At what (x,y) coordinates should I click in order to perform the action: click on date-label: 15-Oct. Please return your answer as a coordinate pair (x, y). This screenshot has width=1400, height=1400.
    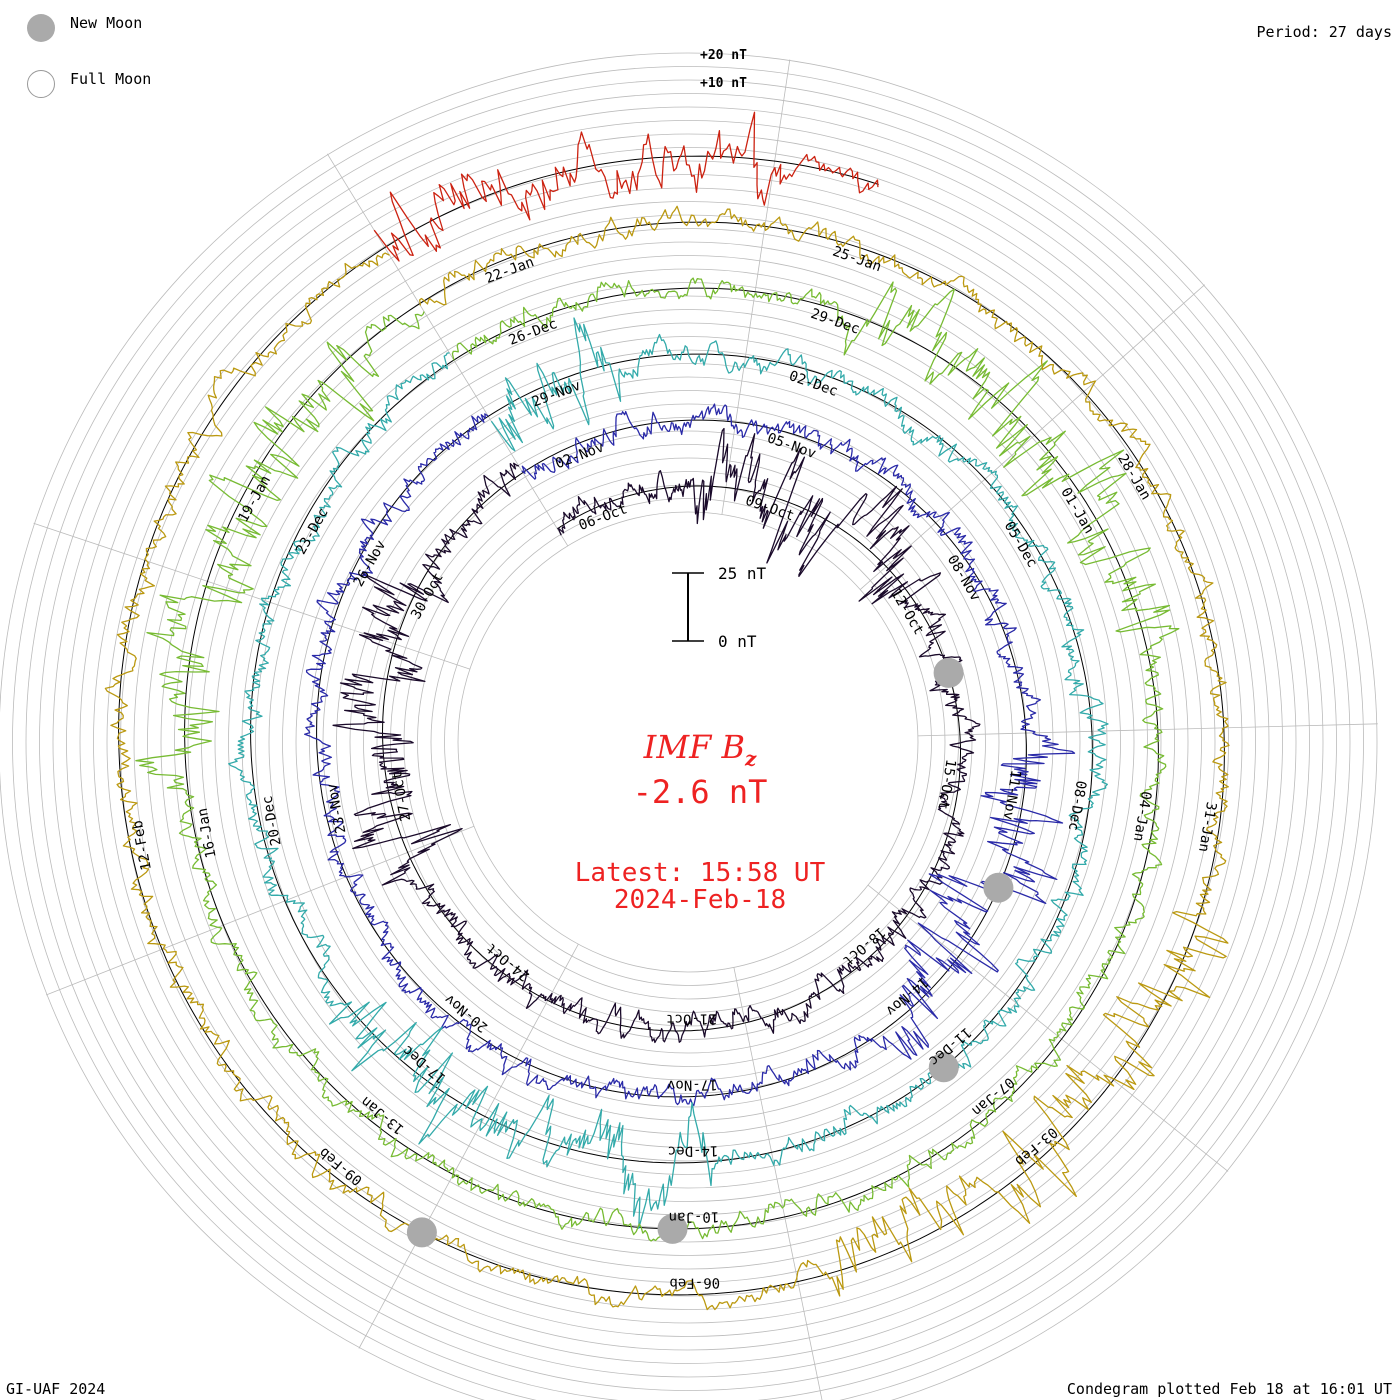
    Looking at the image, I should click on (947, 784).